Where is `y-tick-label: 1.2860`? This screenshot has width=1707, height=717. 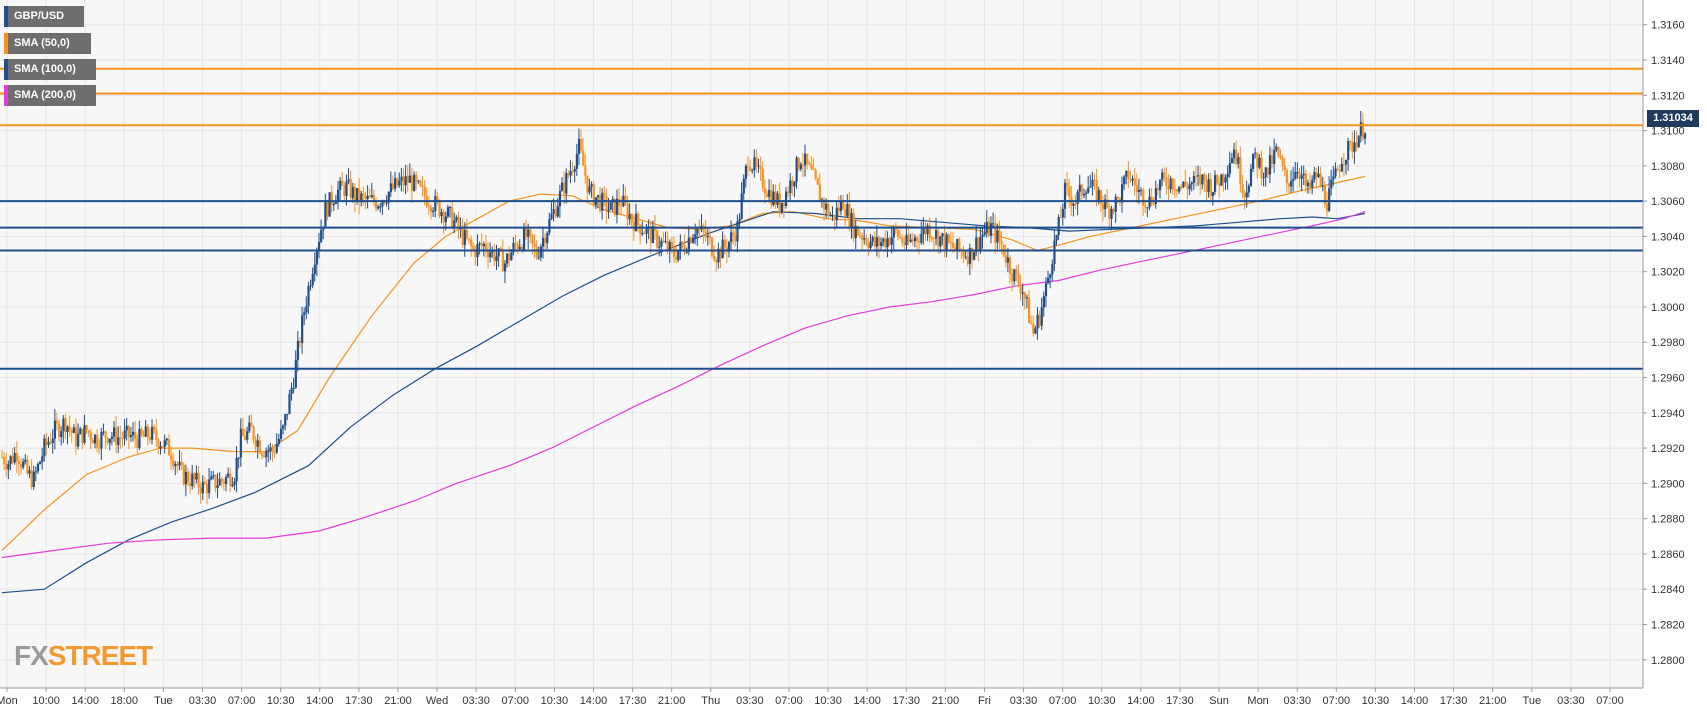 y-tick-label: 1.2860 is located at coordinates (1668, 555).